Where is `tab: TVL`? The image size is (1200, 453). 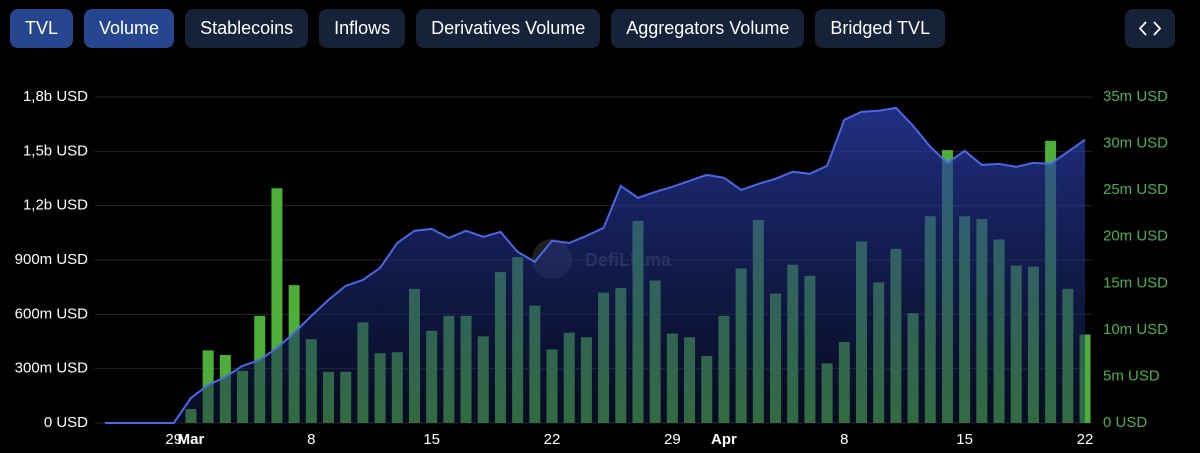
tab: TVL is located at coordinates (42, 28).